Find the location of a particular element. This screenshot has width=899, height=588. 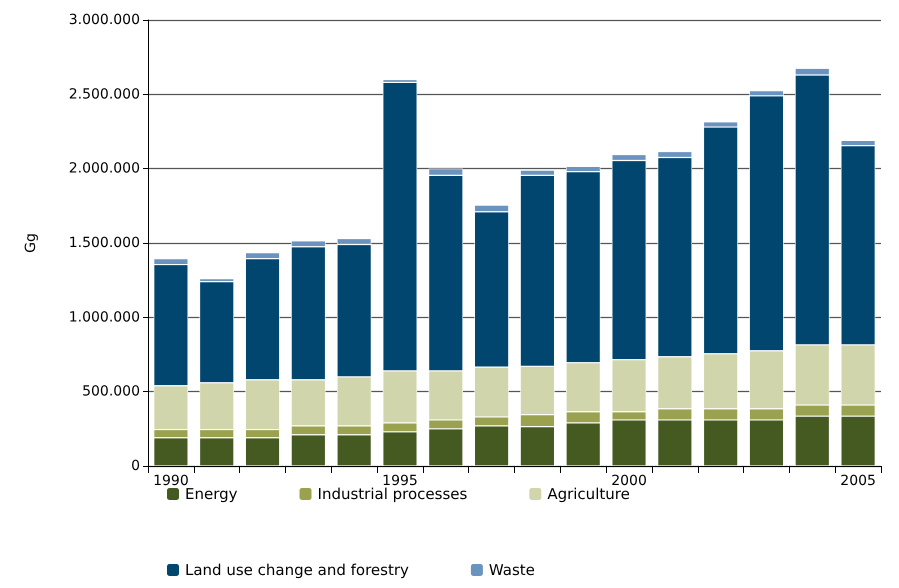

legend-label: Waste is located at coordinates (511, 570).